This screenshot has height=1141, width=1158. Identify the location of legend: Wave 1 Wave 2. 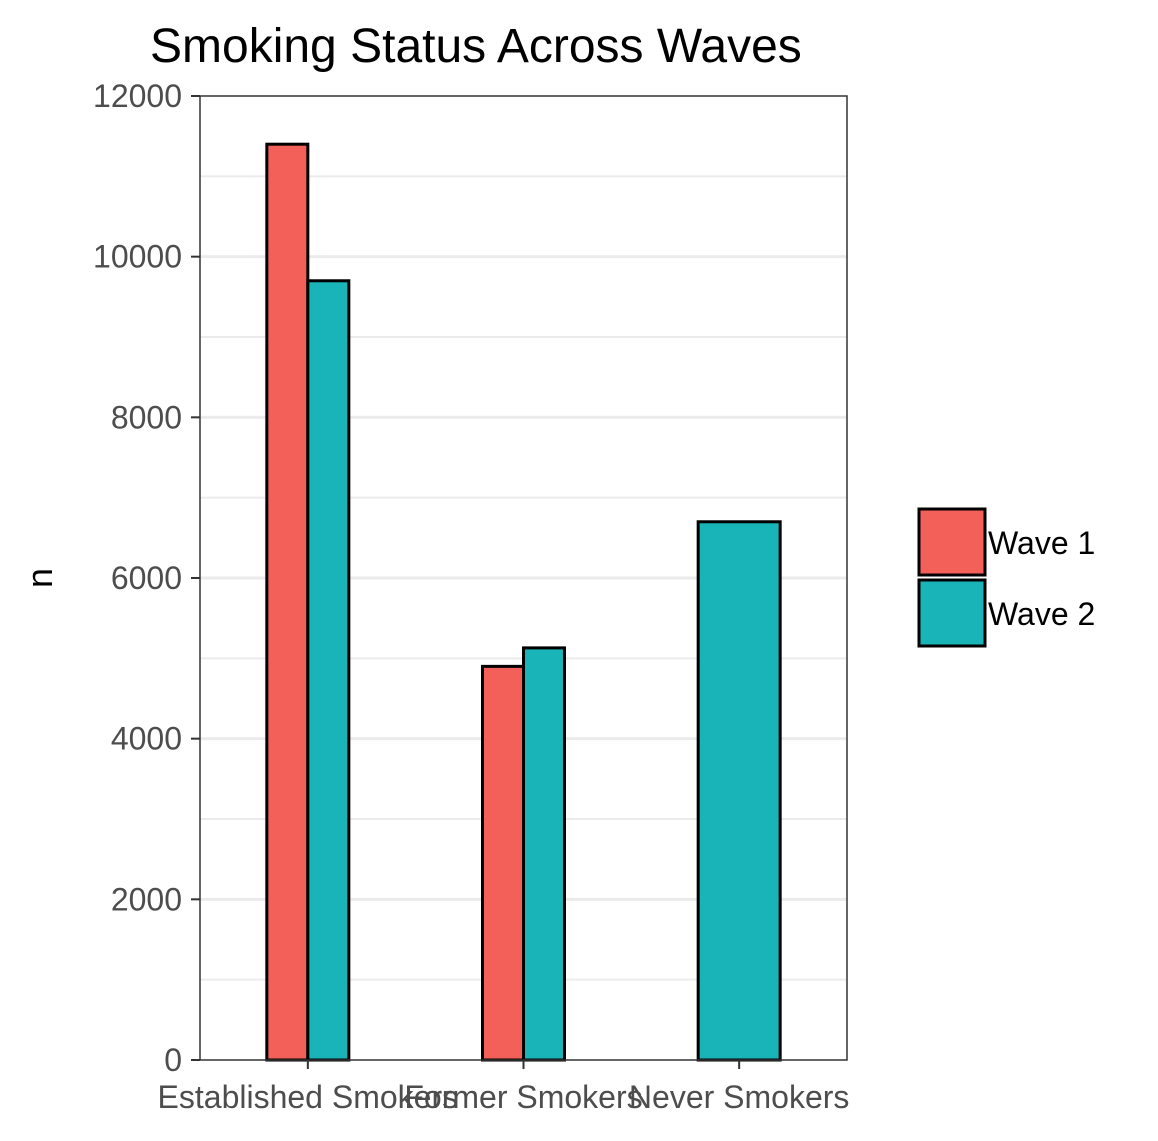
(1006, 577).